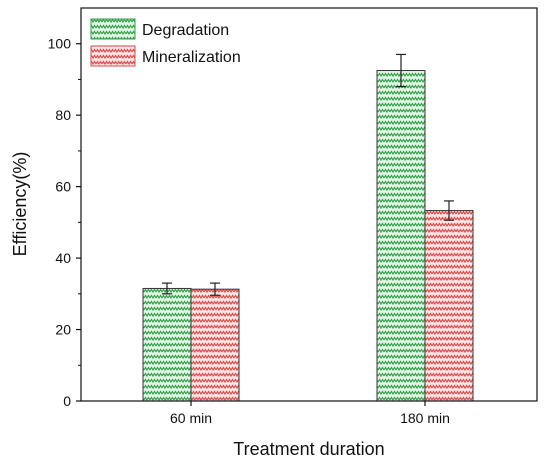 The image size is (550, 463). I want to click on y-tick-label-60: 60, so click(63, 187).